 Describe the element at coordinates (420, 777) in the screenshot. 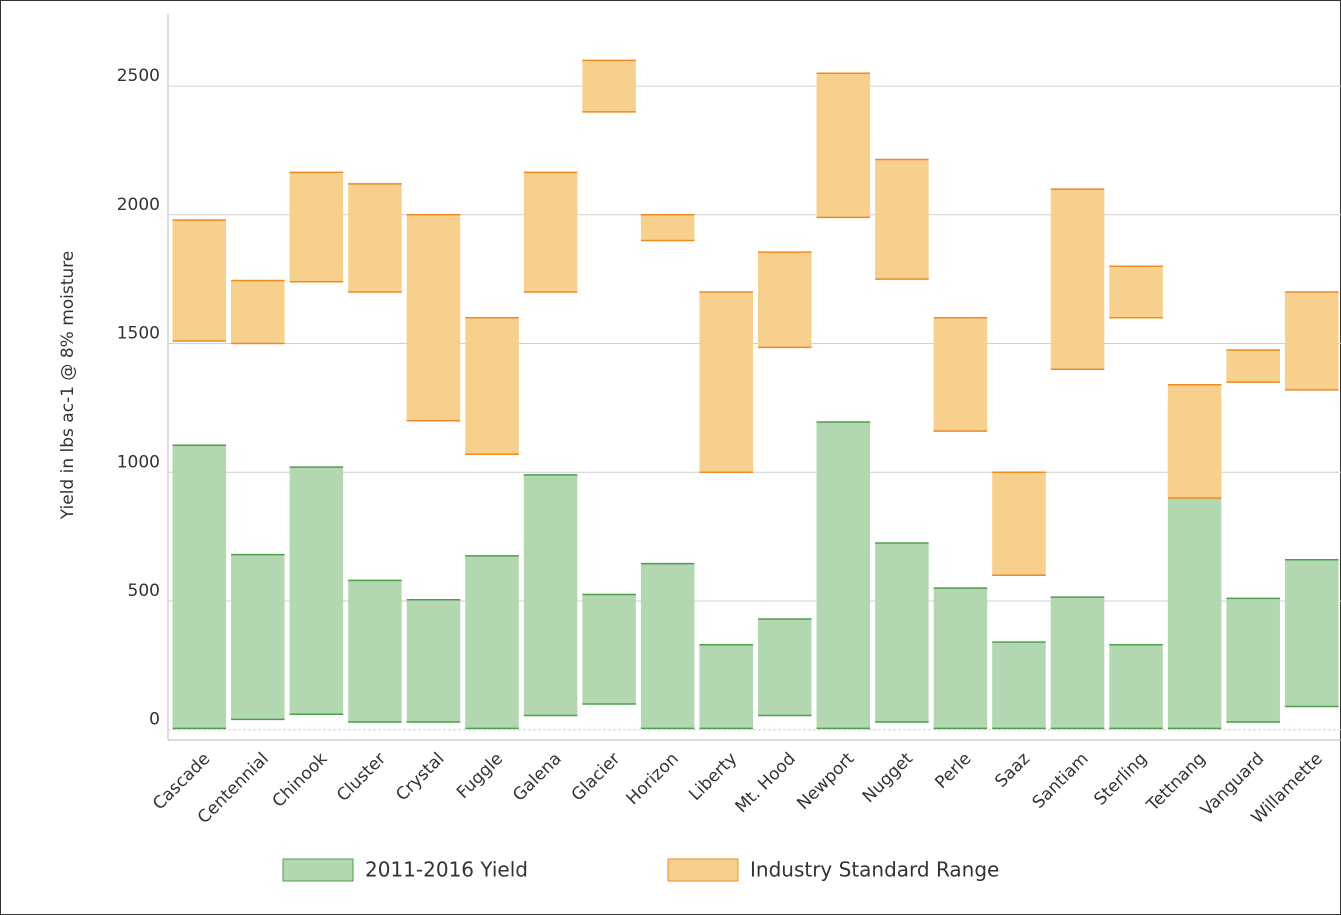

I see `x-tick-label: Crystal` at that location.